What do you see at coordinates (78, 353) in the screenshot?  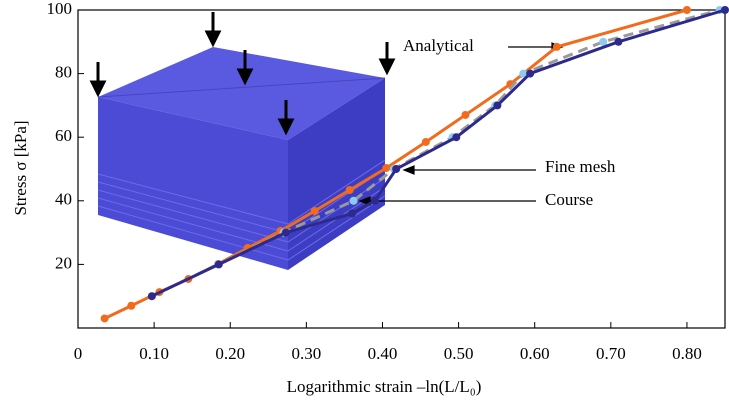 I see `x-tick-label: 0` at bounding box center [78, 353].